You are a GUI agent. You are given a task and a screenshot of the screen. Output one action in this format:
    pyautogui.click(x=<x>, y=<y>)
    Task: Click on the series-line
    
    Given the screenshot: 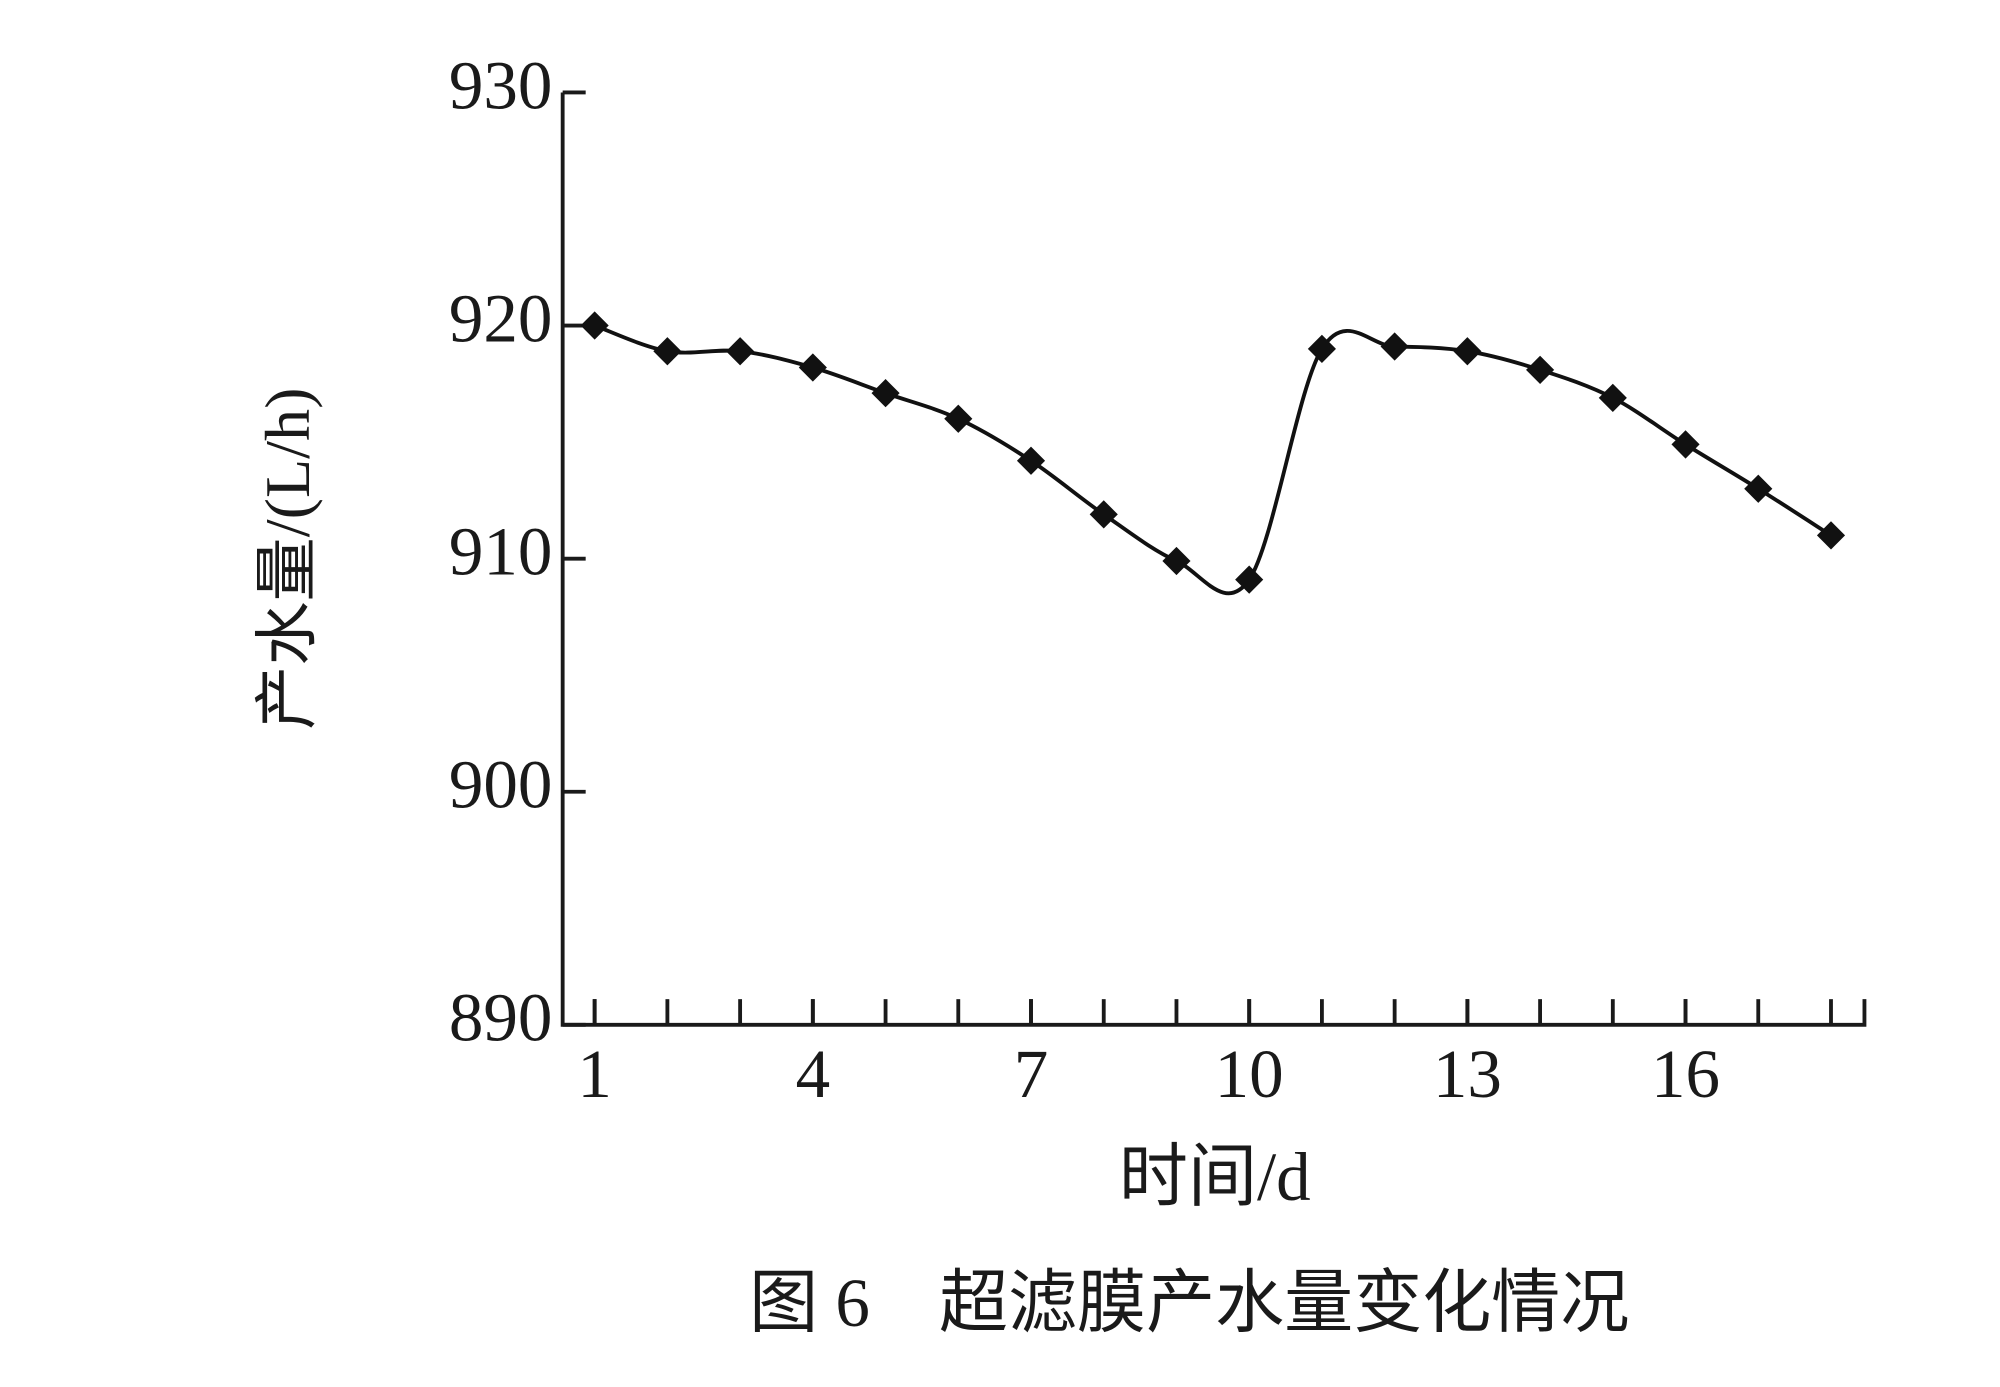 What is the action you would take?
    pyautogui.click(x=1213, y=459)
    